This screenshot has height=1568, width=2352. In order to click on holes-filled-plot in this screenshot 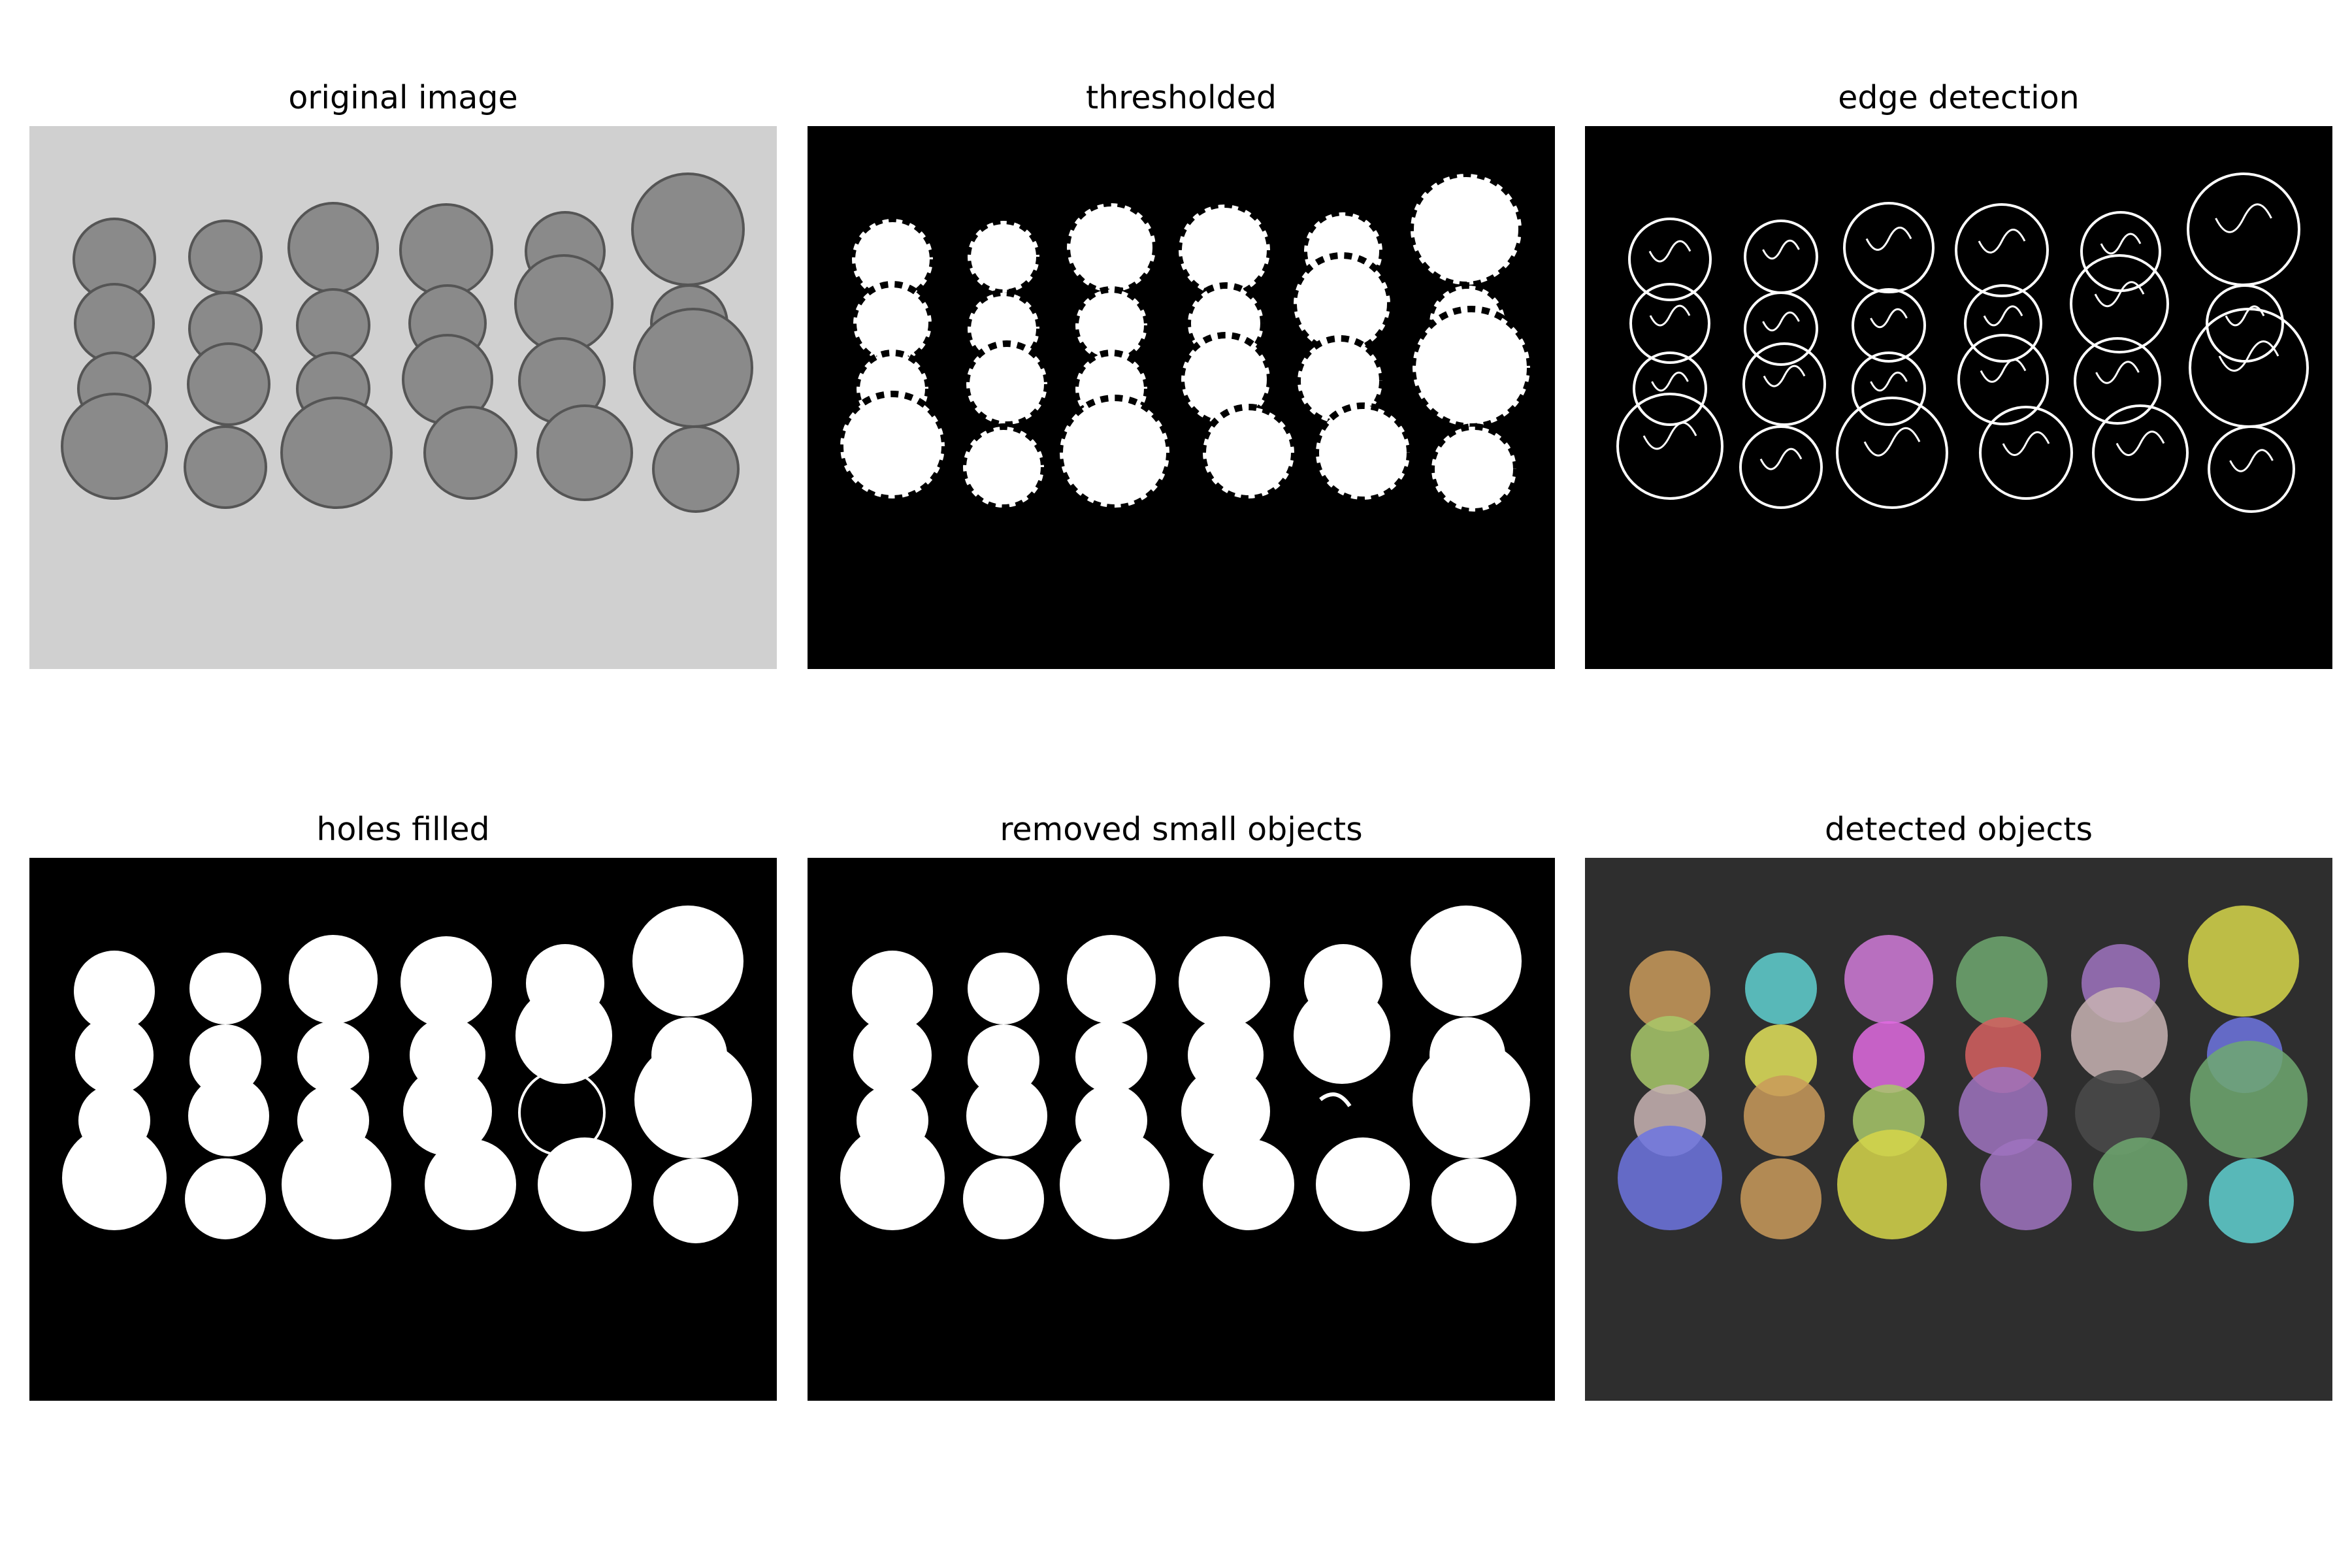, I will do `click(403, 1129)`.